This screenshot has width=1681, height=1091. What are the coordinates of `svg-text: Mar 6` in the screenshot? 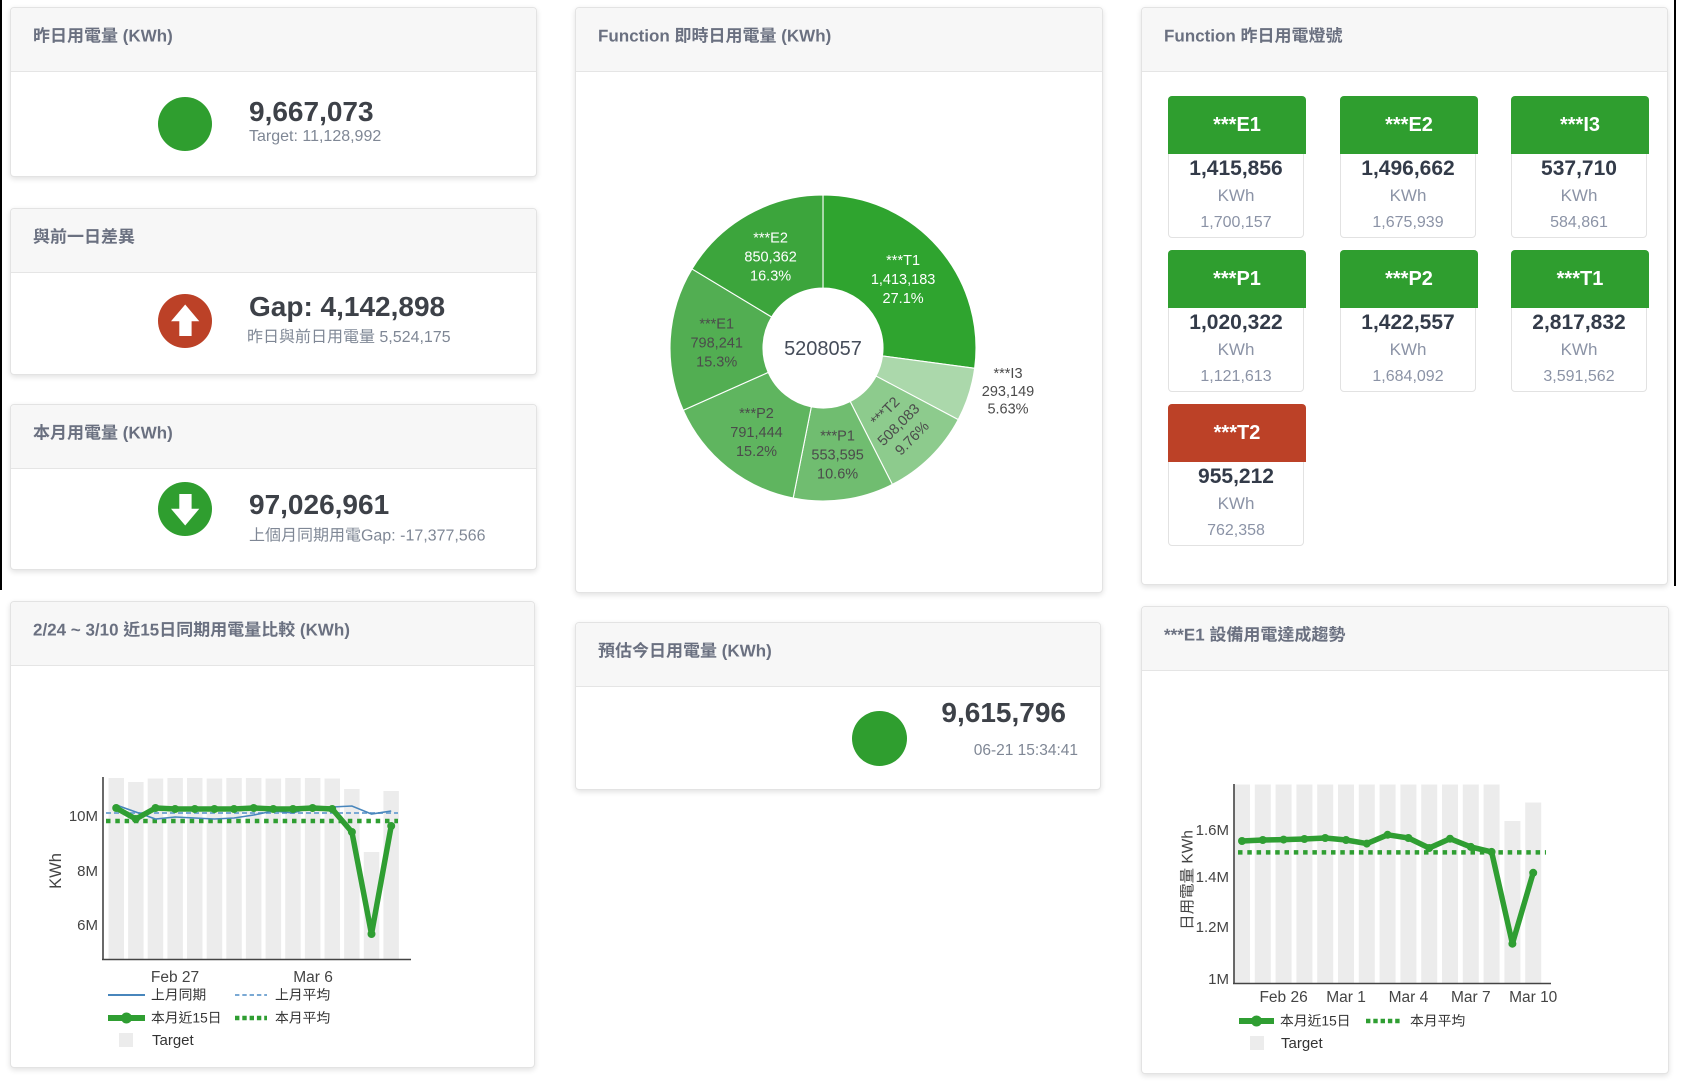 It's located at (313, 977).